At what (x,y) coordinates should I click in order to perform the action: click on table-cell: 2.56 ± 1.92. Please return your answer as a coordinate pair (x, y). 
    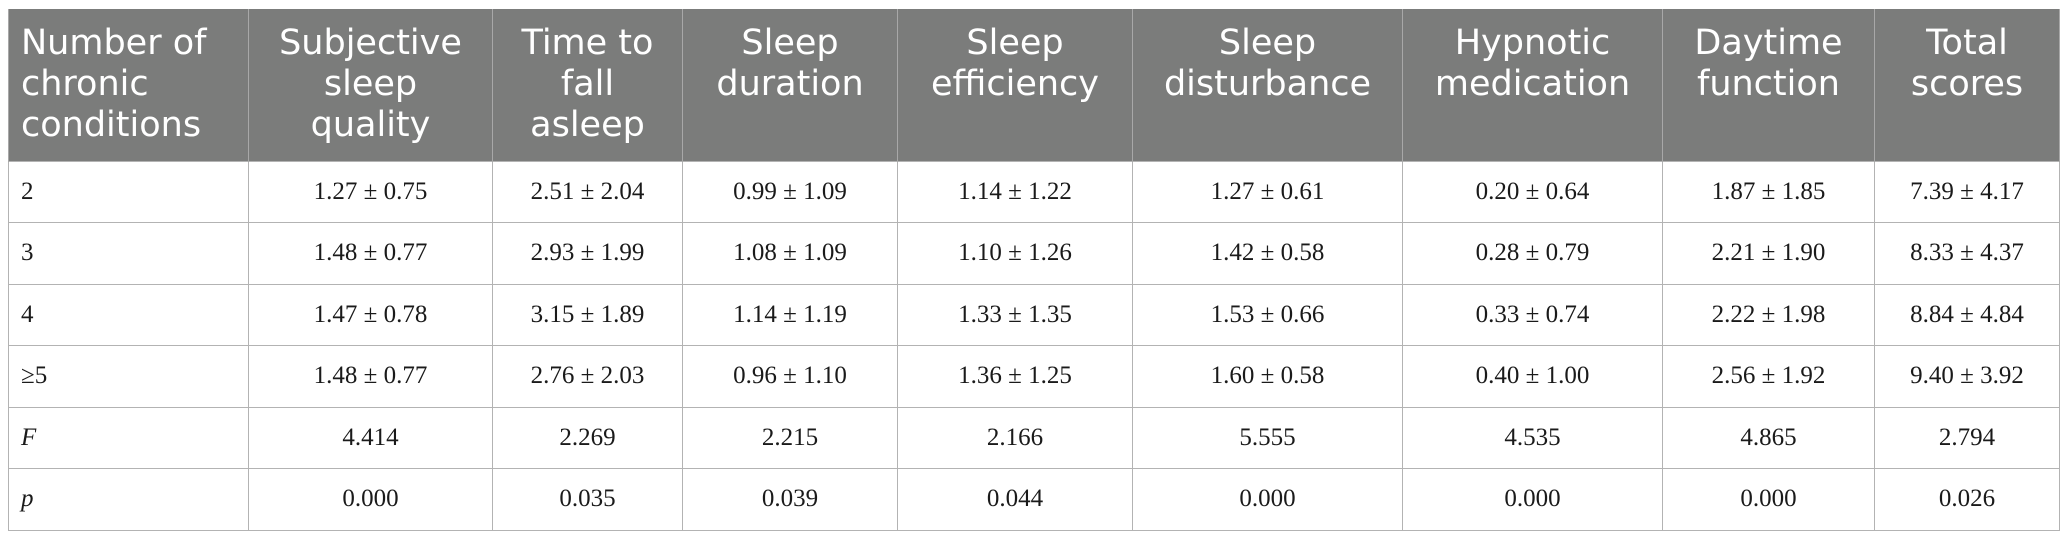
    Looking at the image, I should click on (1768, 376).